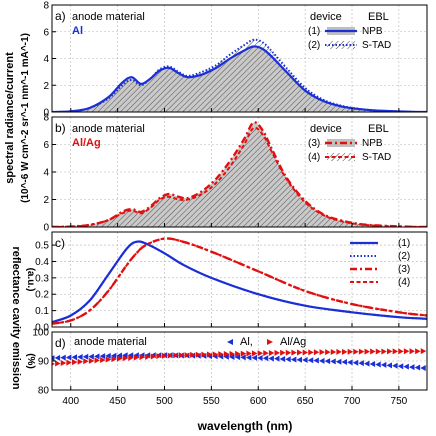 Image resolution: width=436 pixels, height=436 pixels. What do you see at coordinates (30, 361) in the screenshot?
I see `y-unit-label: (%)` at bounding box center [30, 361].